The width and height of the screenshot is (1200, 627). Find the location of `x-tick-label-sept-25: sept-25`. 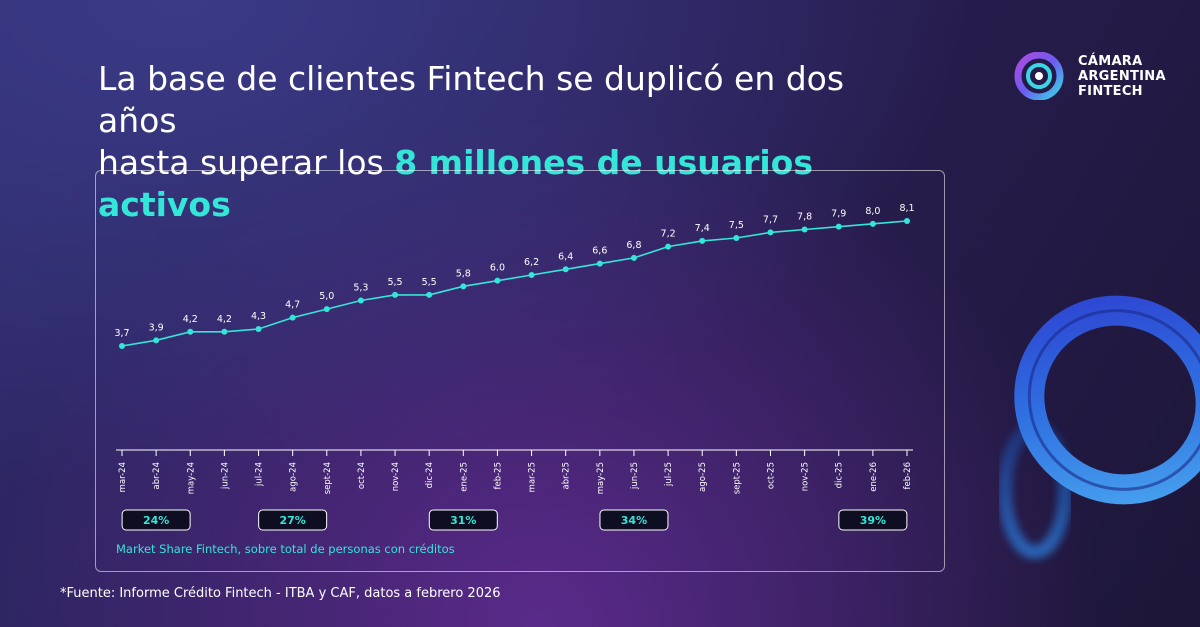

x-tick-label-sept-25: sept-25 is located at coordinates (737, 478).